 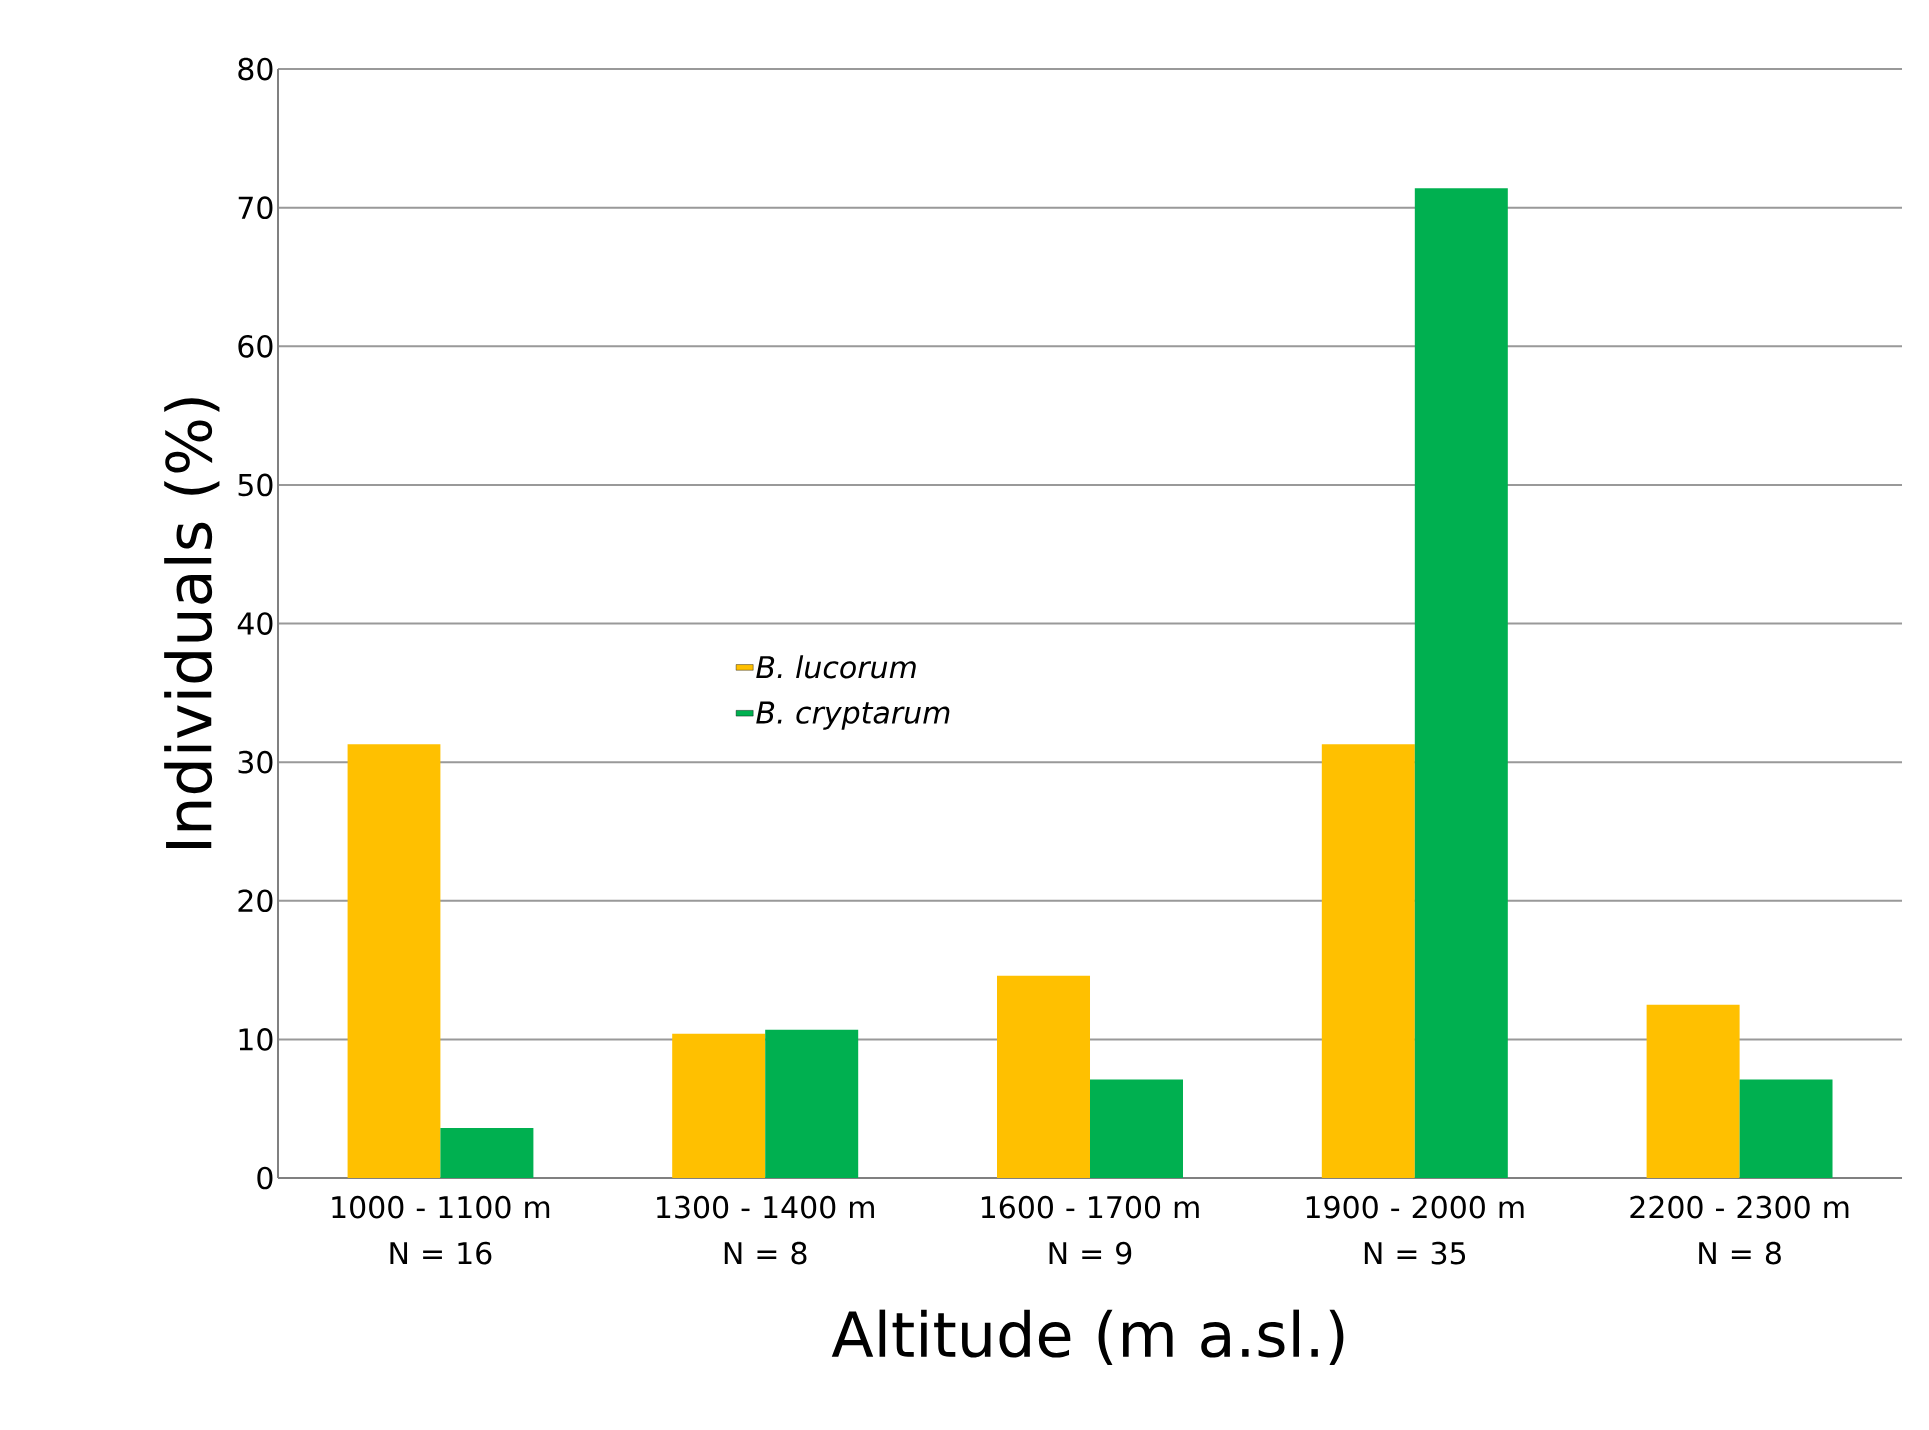 What do you see at coordinates (1739, 1230) in the screenshot?
I see `x-tick-label: 2200 - 2300 m N = 8` at bounding box center [1739, 1230].